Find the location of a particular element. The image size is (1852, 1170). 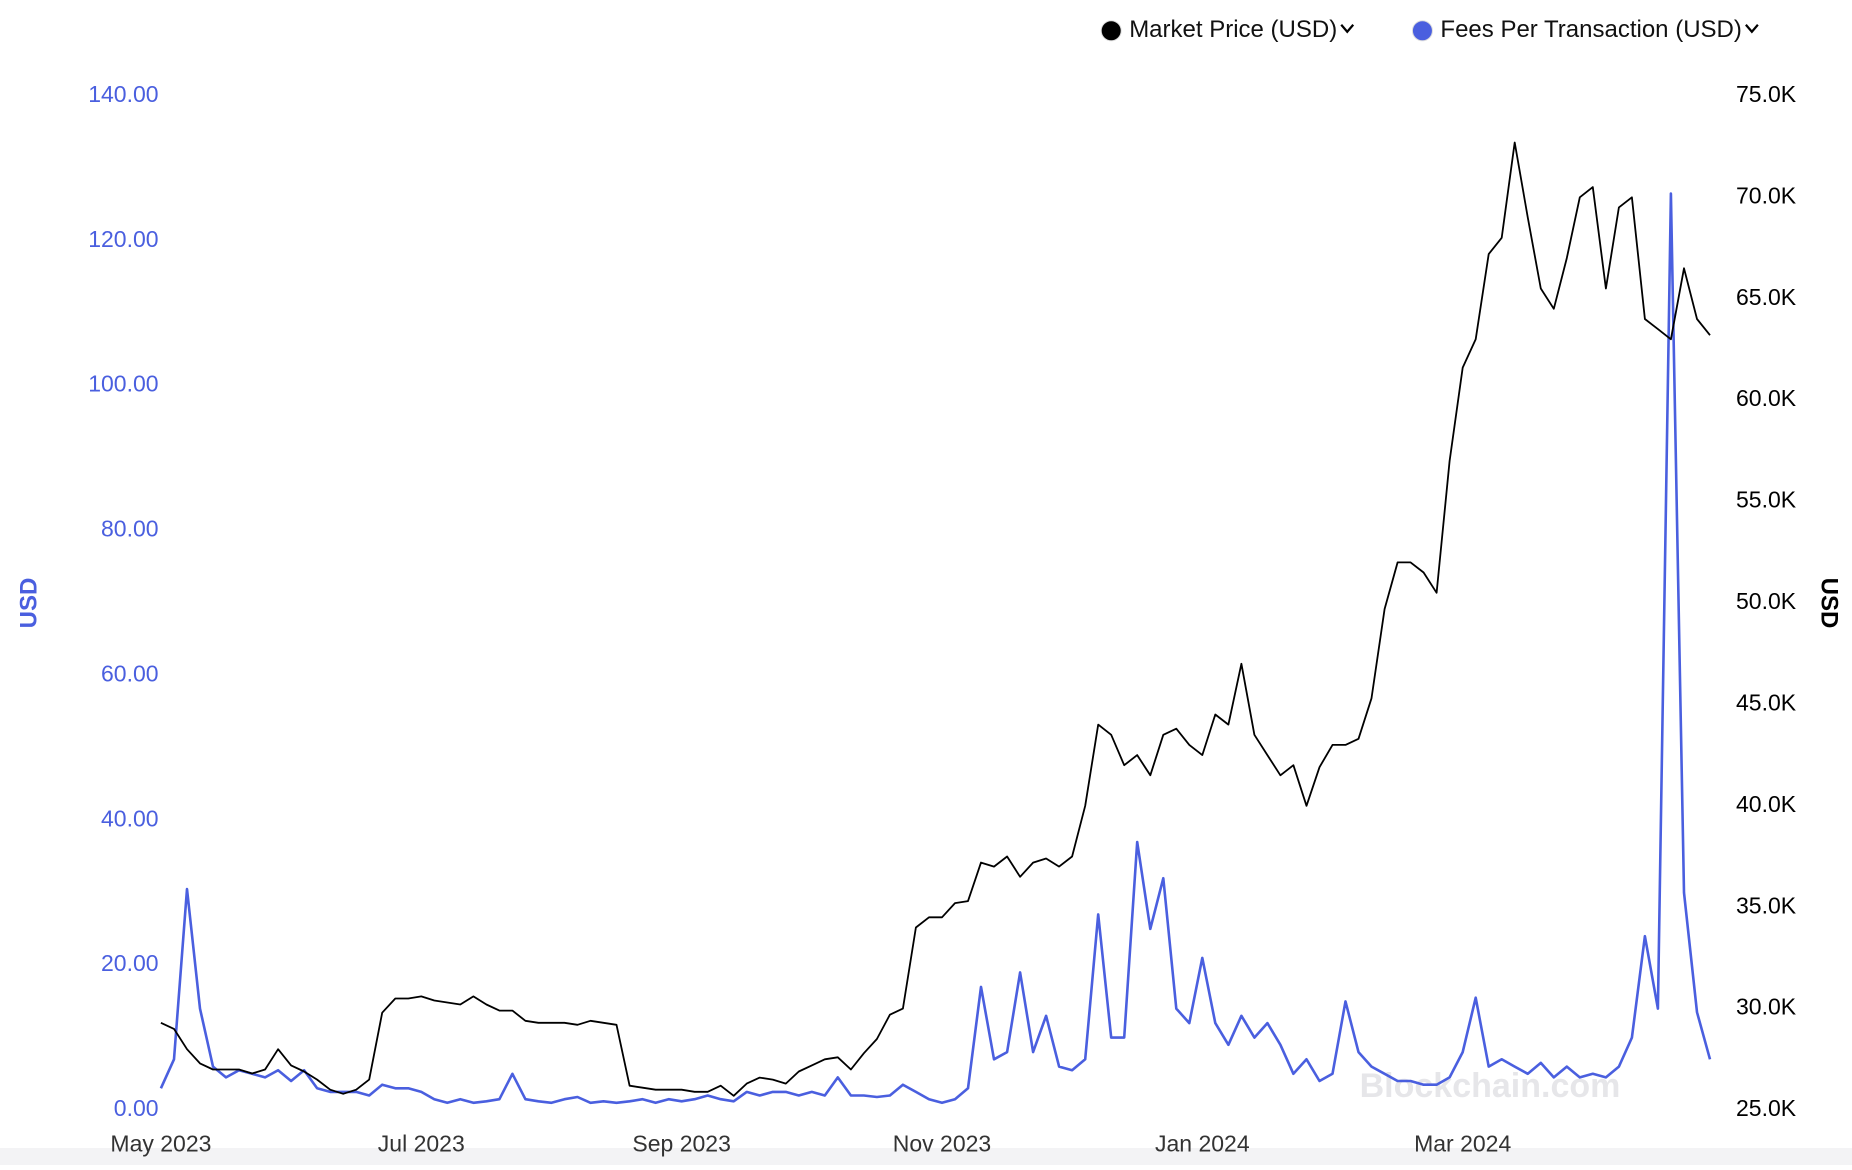

y-tick-label: 80.00 is located at coordinates (130, 529).